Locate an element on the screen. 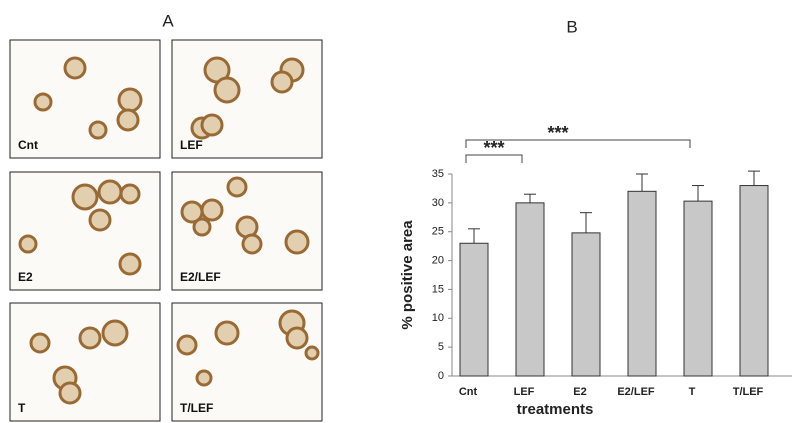 Image resolution: width=800 pixels, height=423 pixels. micrograph-label: Cnt is located at coordinates (28, 145).